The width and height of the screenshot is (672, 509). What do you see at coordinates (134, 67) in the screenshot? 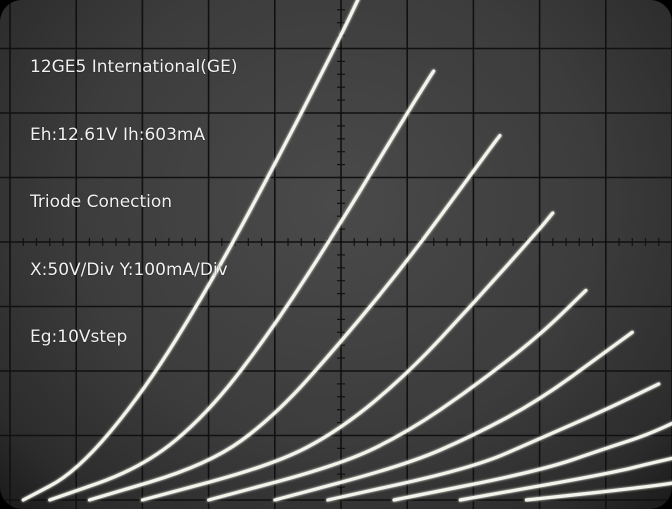
I see `caption-tube-type: 12GE5 International(GE)` at bounding box center [134, 67].